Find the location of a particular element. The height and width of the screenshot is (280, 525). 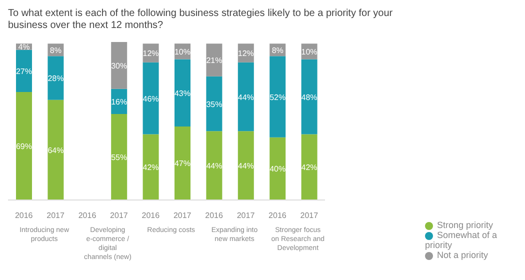

data-label: 28% is located at coordinates (56, 78).